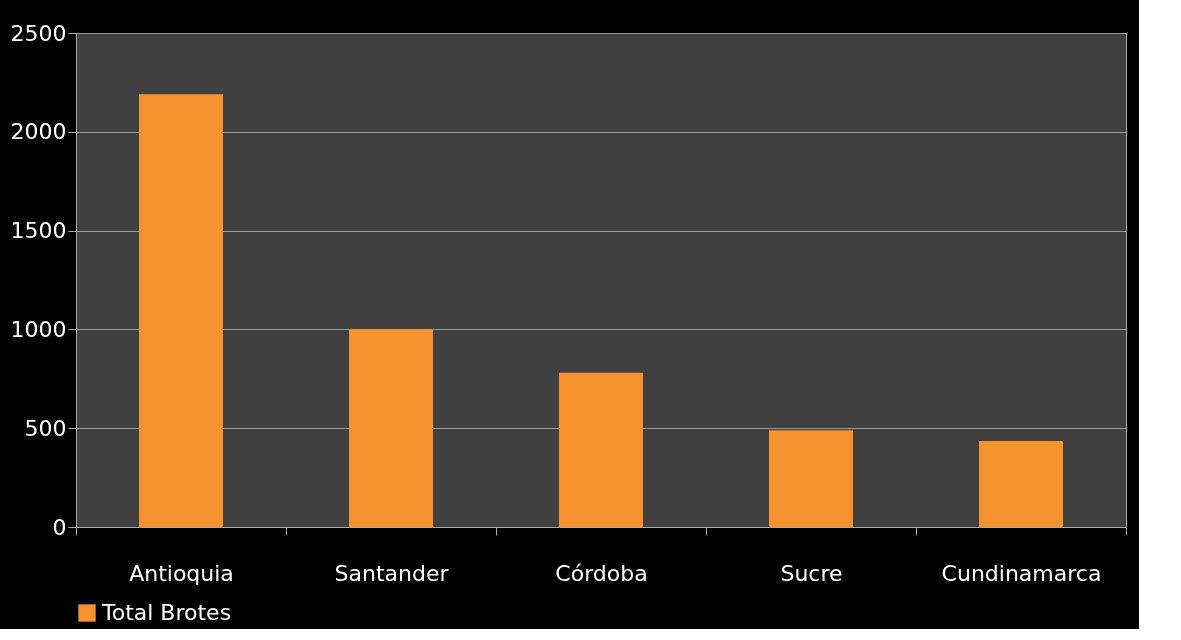 The width and height of the screenshot is (1181, 640). Describe the element at coordinates (38, 132) in the screenshot. I see `y-tick-label: 2000` at that location.